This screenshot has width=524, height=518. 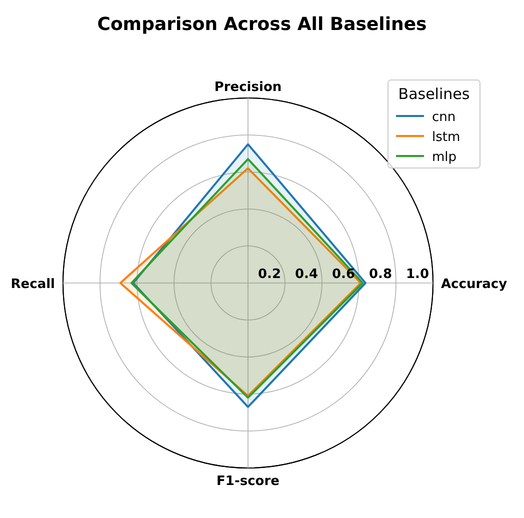 I want to click on y-tick-label: 0.4, so click(x=306, y=274).